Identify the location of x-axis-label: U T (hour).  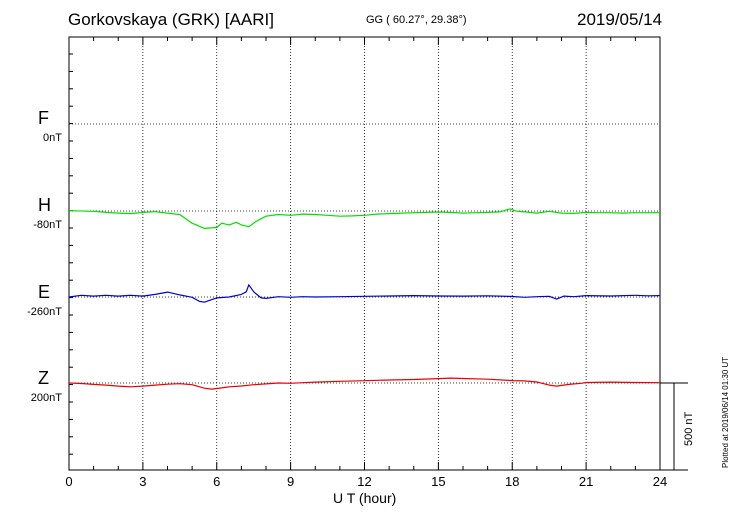
(365, 498).